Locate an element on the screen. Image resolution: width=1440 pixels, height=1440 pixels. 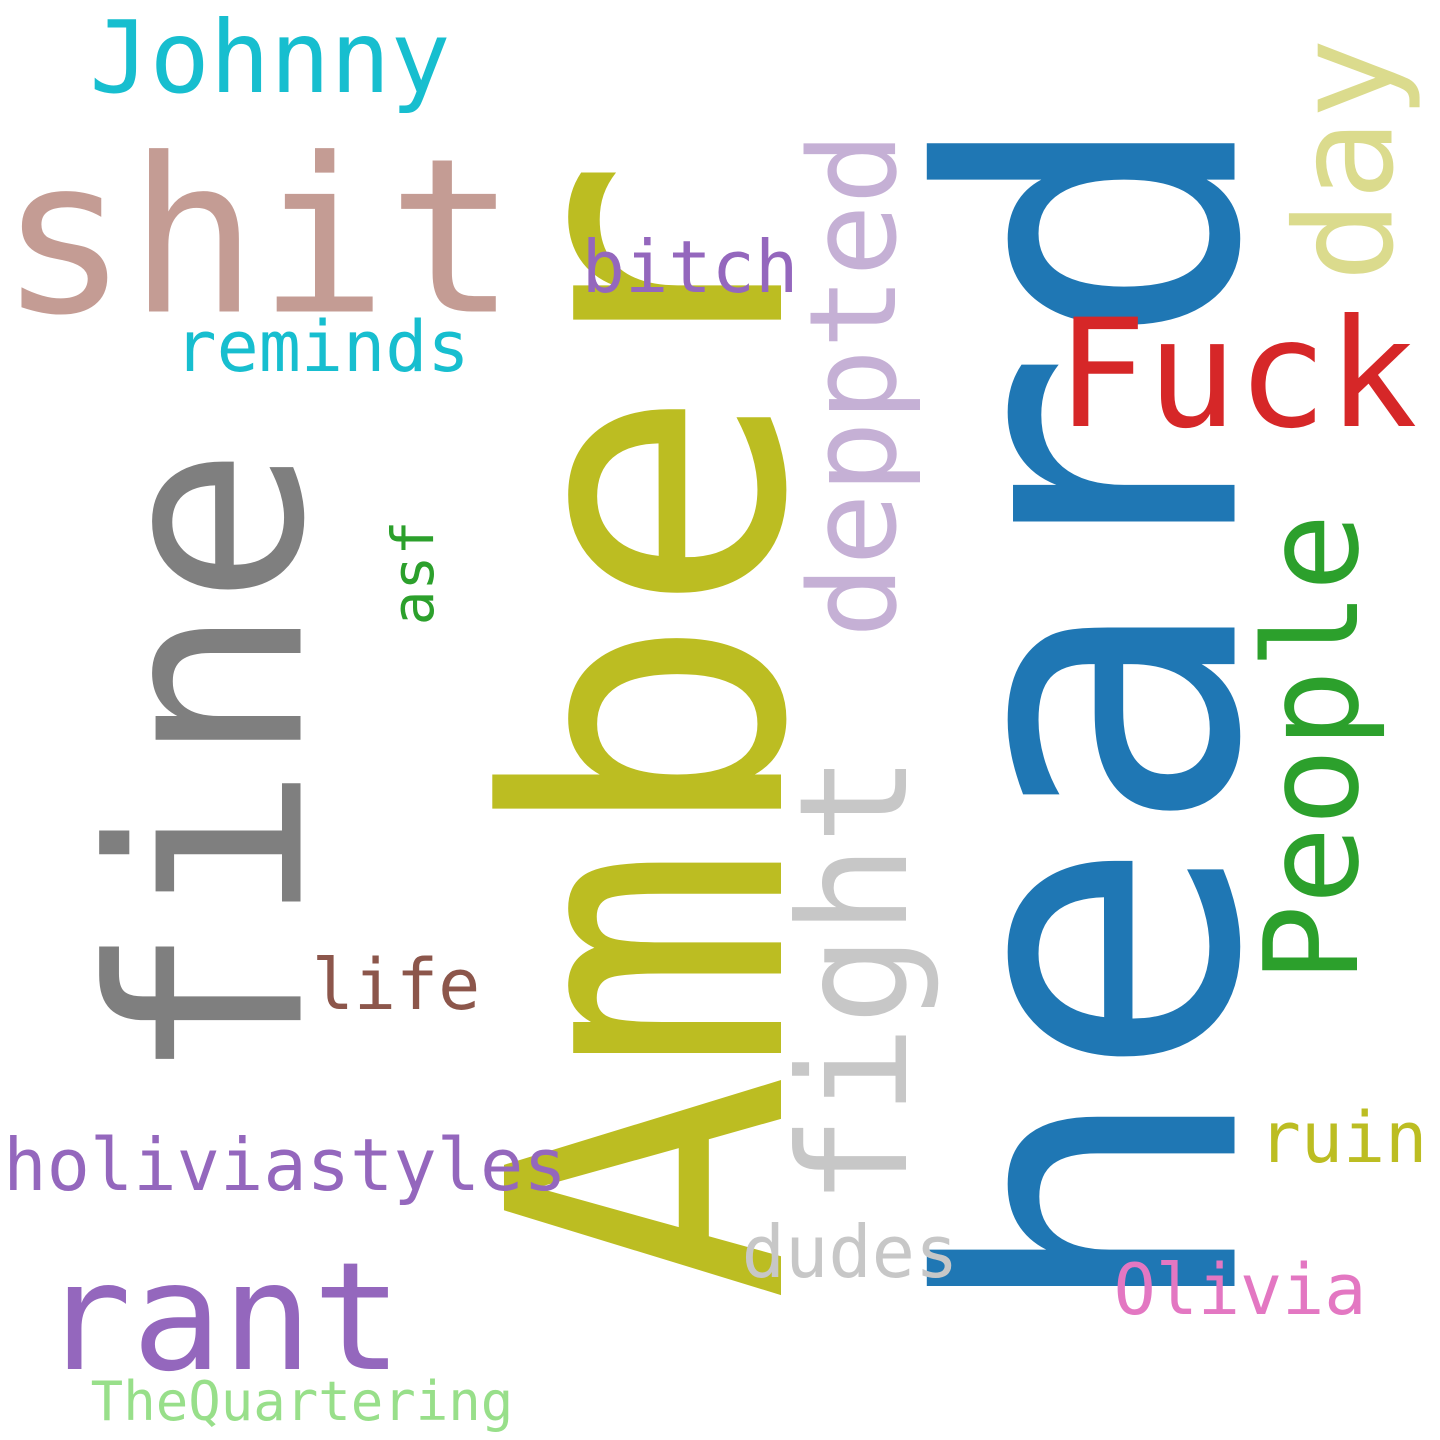
word-reminds: reminds is located at coordinates (322, 347).